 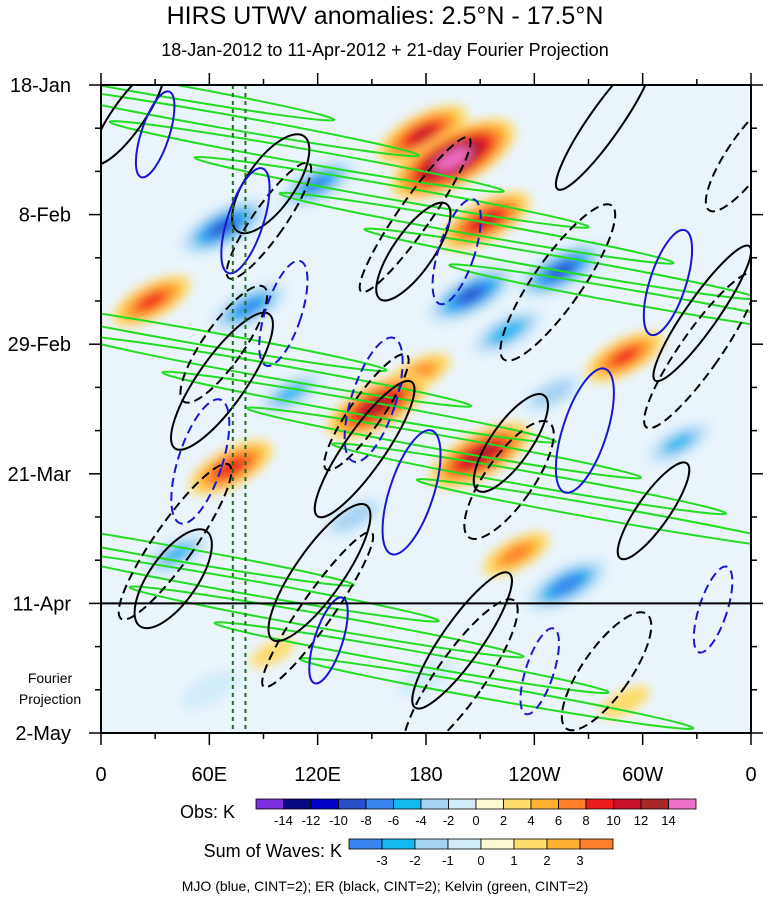 What do you see at coordinates (585, 820) in the screenshot?
I see `obs-colorbar-tick: 8` at bounding box center [585, 820].